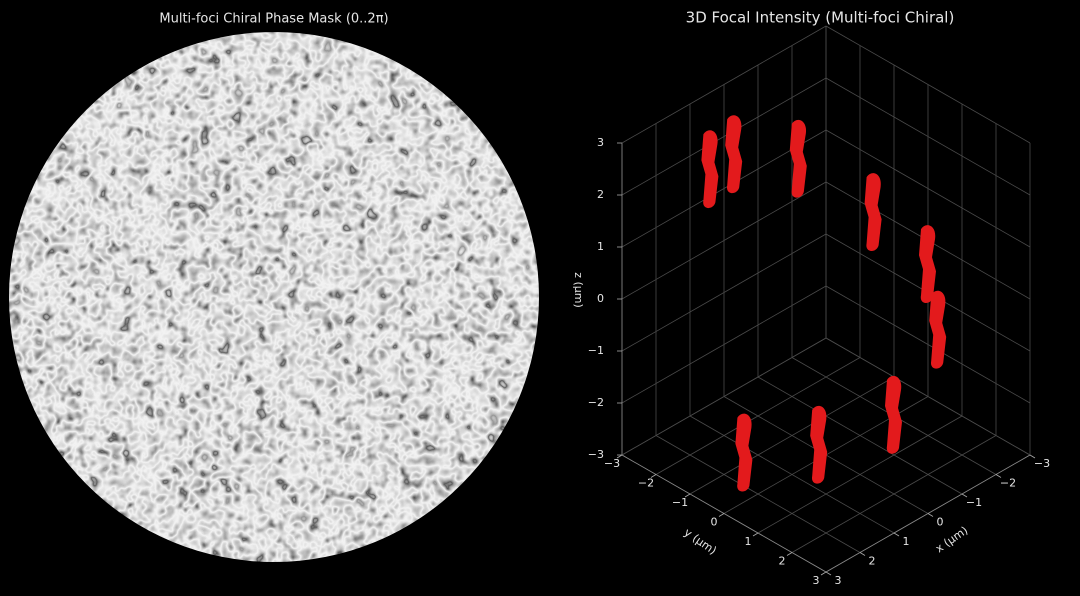  What do you see at coordinates (600, 194) in the screenshot?
I see `z-tick-label: 2` at bounding box center [600, 194].